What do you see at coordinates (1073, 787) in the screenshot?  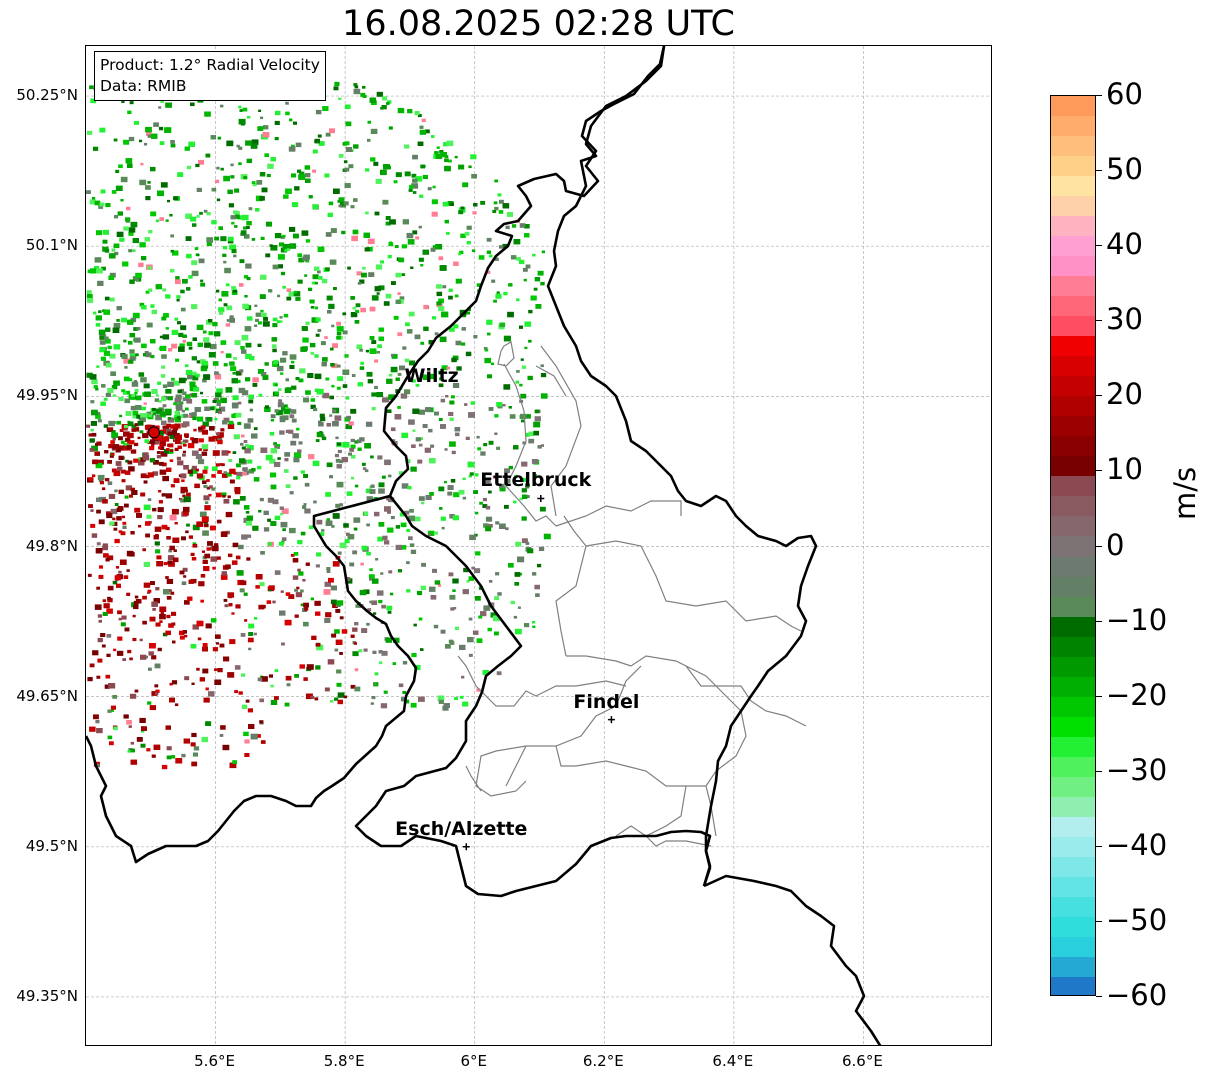 I see `colorbar-segment` at bounding box center [1073, 787].